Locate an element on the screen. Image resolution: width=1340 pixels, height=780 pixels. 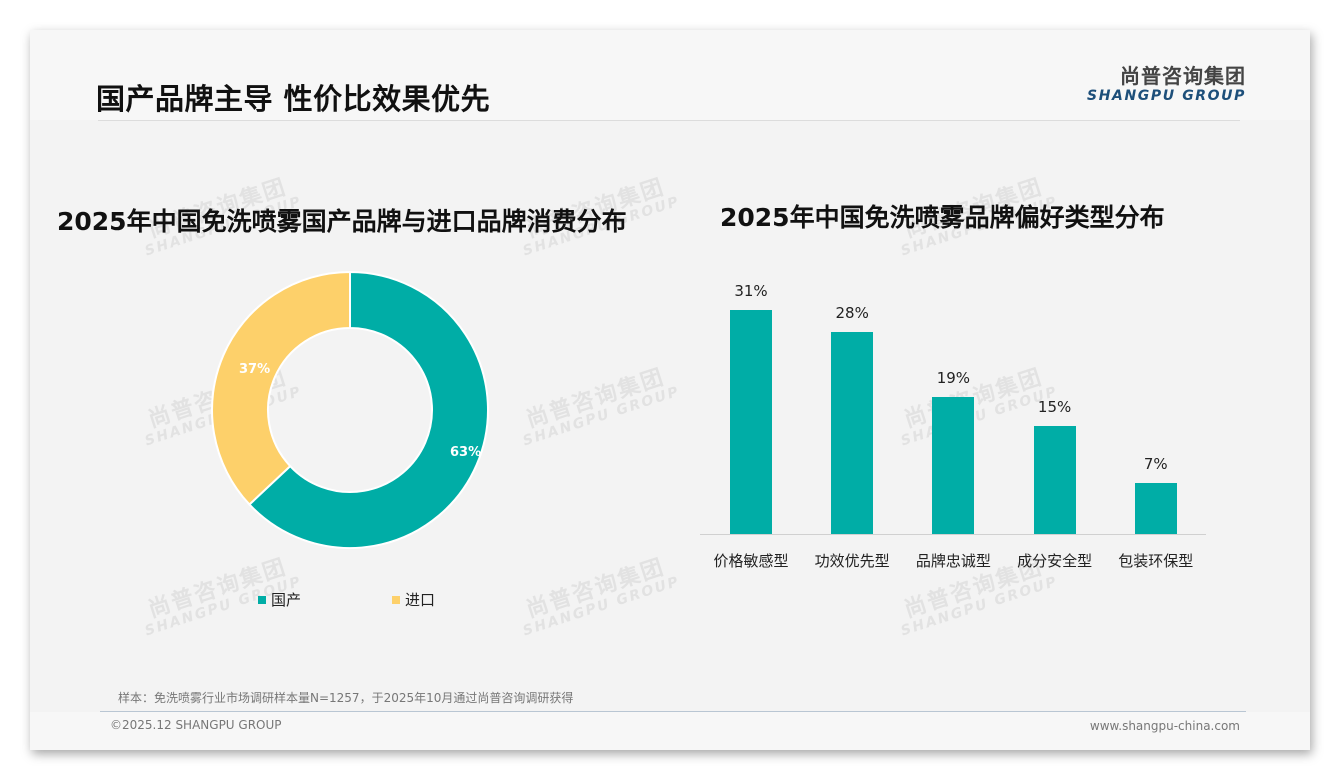
company-logo: 尚普咨询集团 SHANGPU GROUP is located at coordinates (1166, 84).